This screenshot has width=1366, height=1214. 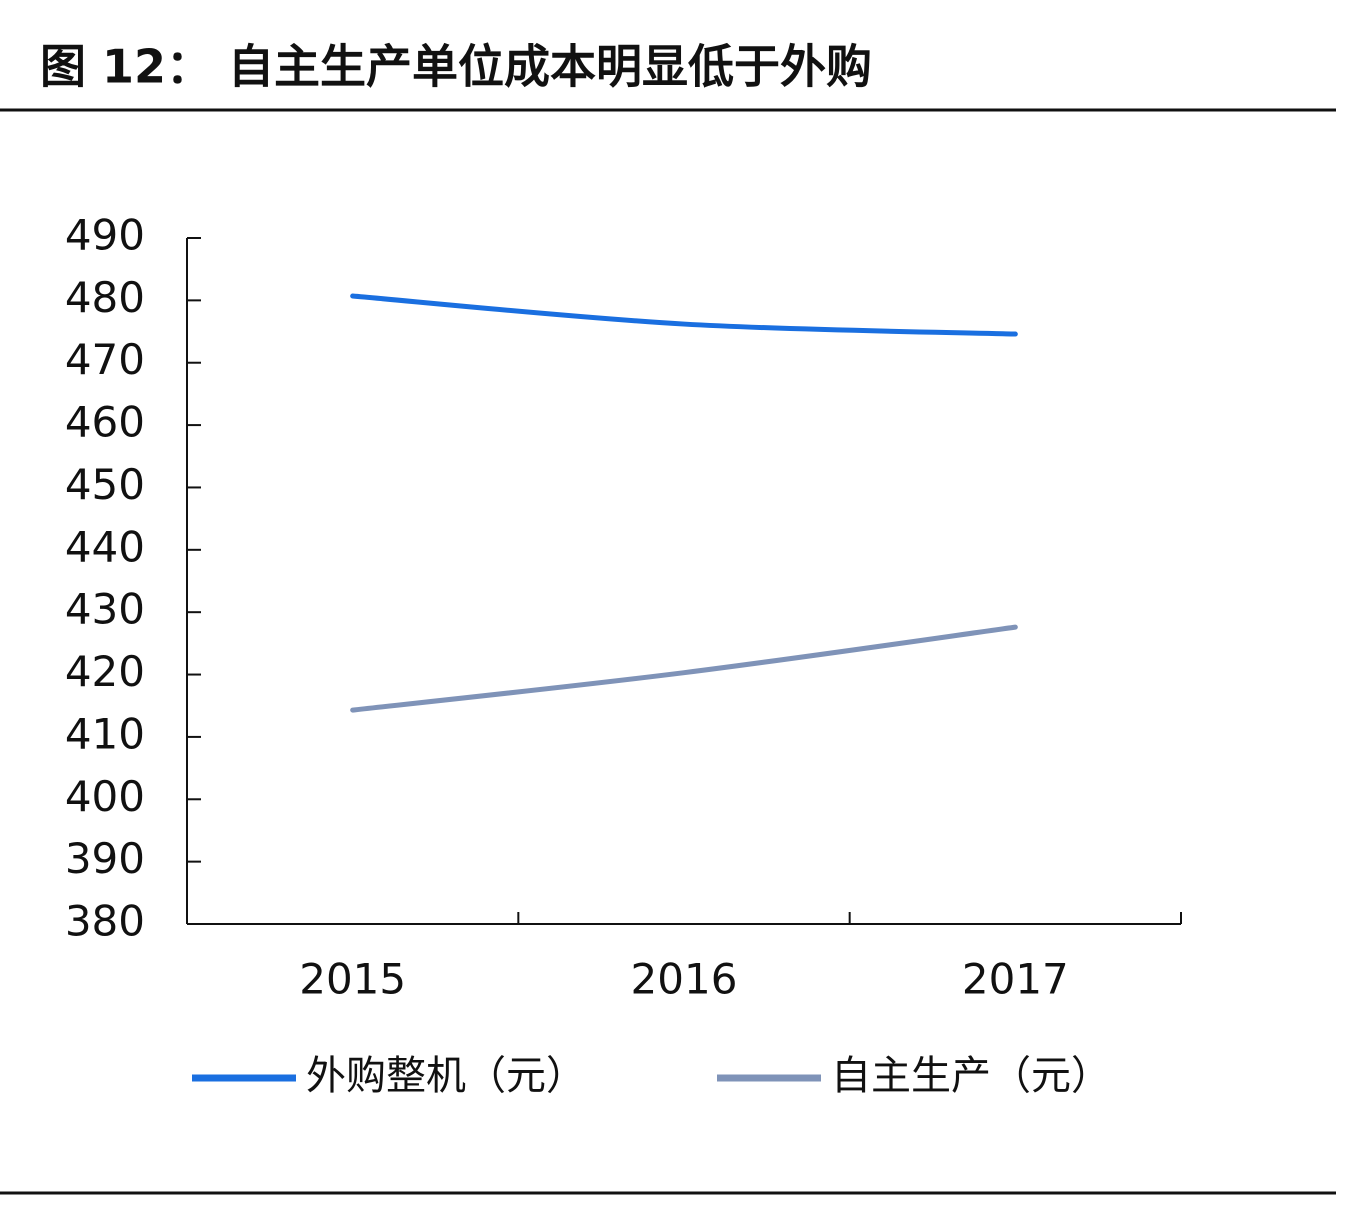 I want to click on y-tick-label: 480, so click(x=105, y=297).